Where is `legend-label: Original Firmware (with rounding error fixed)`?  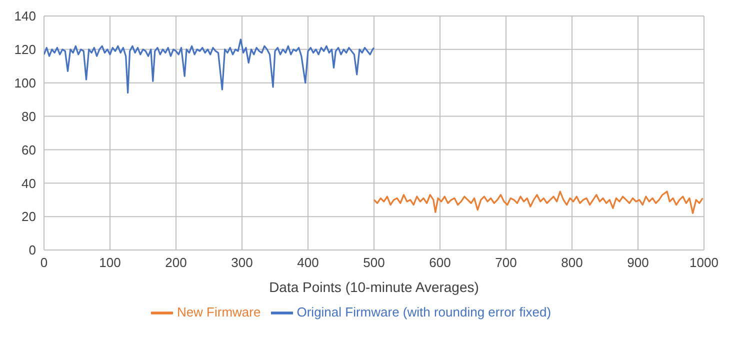
legend-label: Original Firmware (with rounding error fixed) is located at coordinates (424, 312).